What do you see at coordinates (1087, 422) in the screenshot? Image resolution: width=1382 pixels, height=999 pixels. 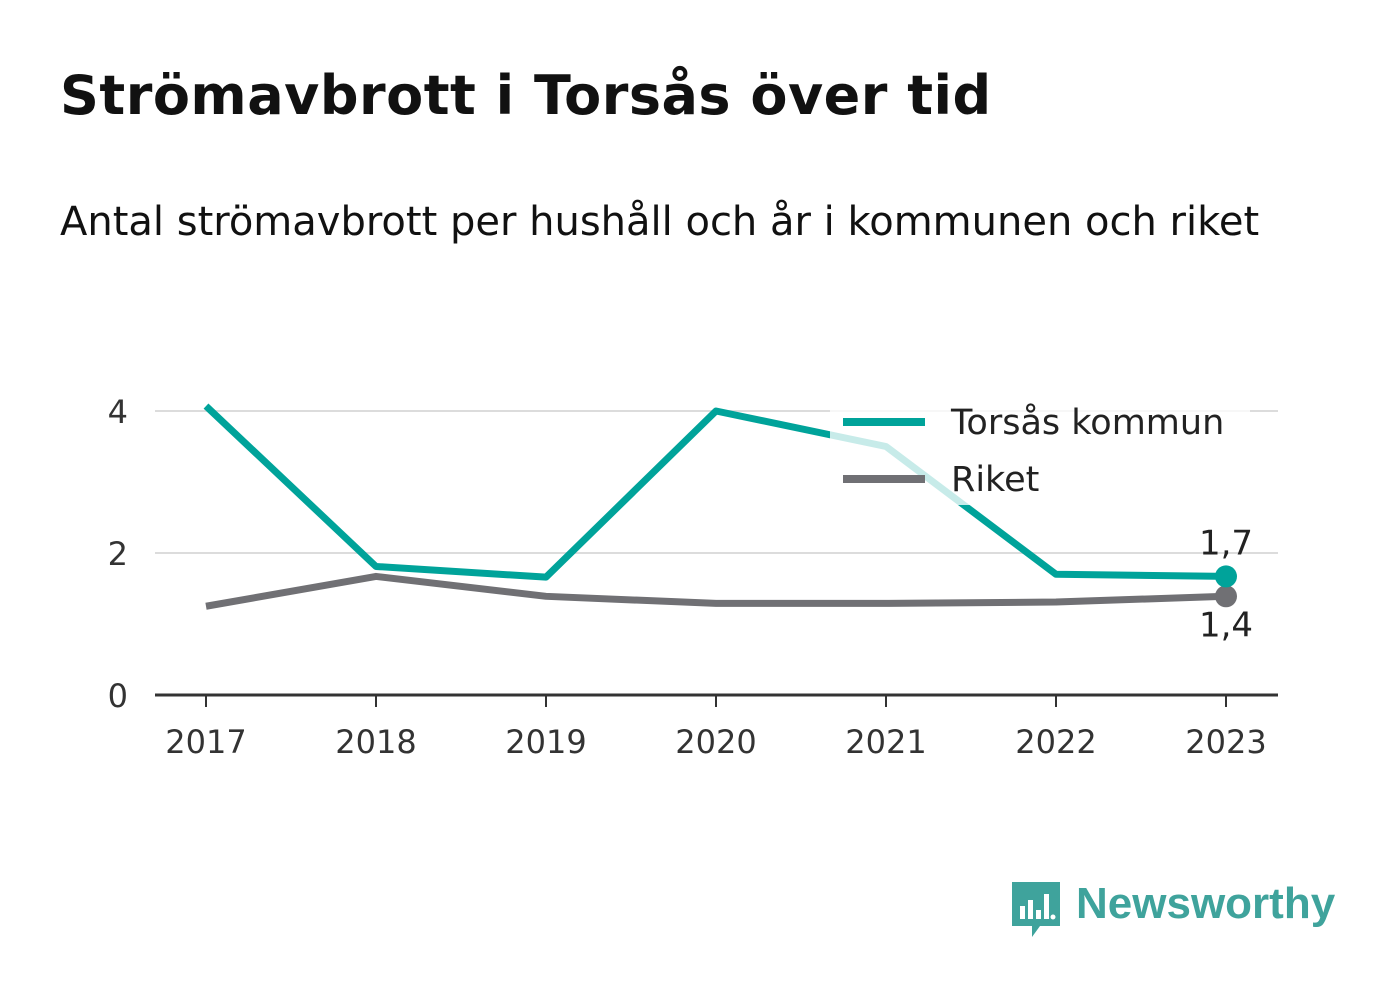 I see `legend-label: Torsås kommun` at bounding box center [1087, 422].